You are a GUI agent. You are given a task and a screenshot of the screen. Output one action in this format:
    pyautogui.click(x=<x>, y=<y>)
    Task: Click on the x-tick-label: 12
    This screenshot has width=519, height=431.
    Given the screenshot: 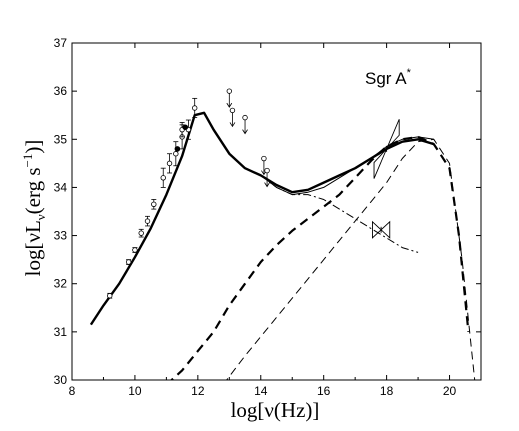 What is the action you would take?
    pyautogui.click(x=198, y=391)
    